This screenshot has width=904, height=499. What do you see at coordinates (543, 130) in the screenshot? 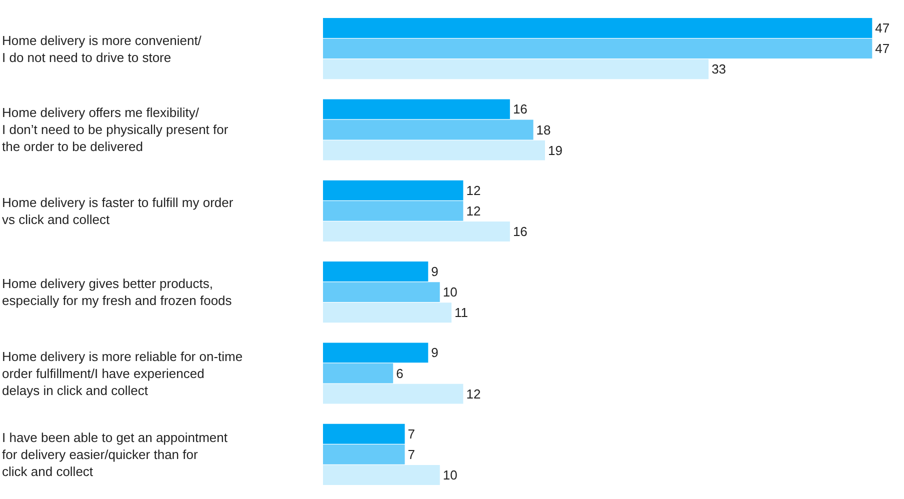
I see `data-label: 18` at bounding box center [543, 130].